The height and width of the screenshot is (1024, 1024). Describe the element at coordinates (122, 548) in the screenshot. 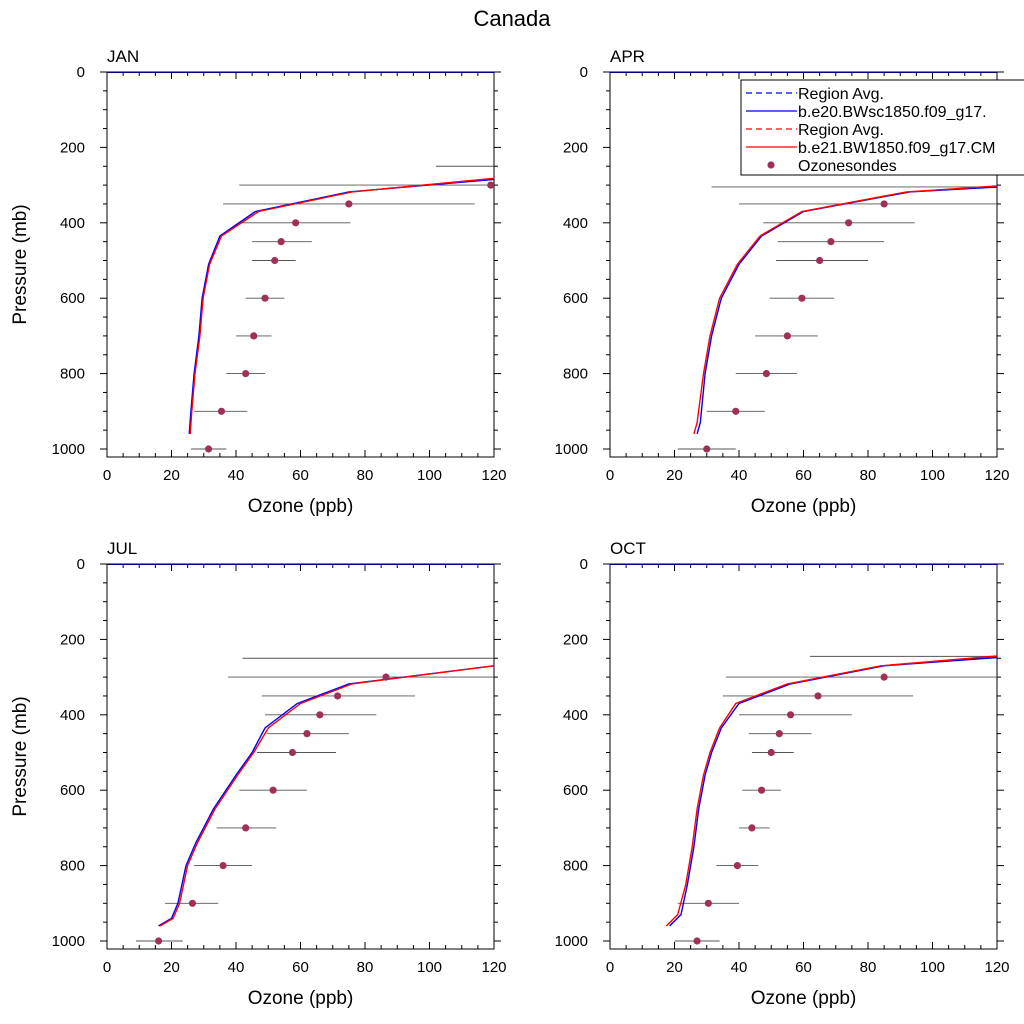

I see `panel-label: JUL` at that location.